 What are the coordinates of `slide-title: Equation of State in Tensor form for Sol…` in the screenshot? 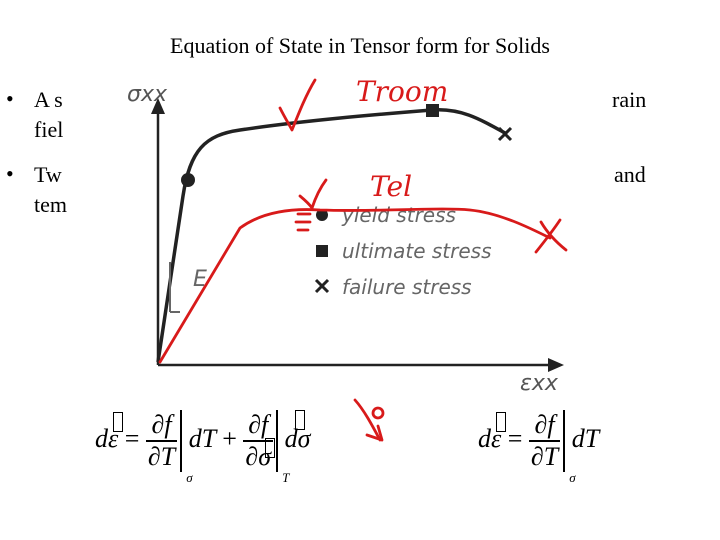 It's located at (360, 45).